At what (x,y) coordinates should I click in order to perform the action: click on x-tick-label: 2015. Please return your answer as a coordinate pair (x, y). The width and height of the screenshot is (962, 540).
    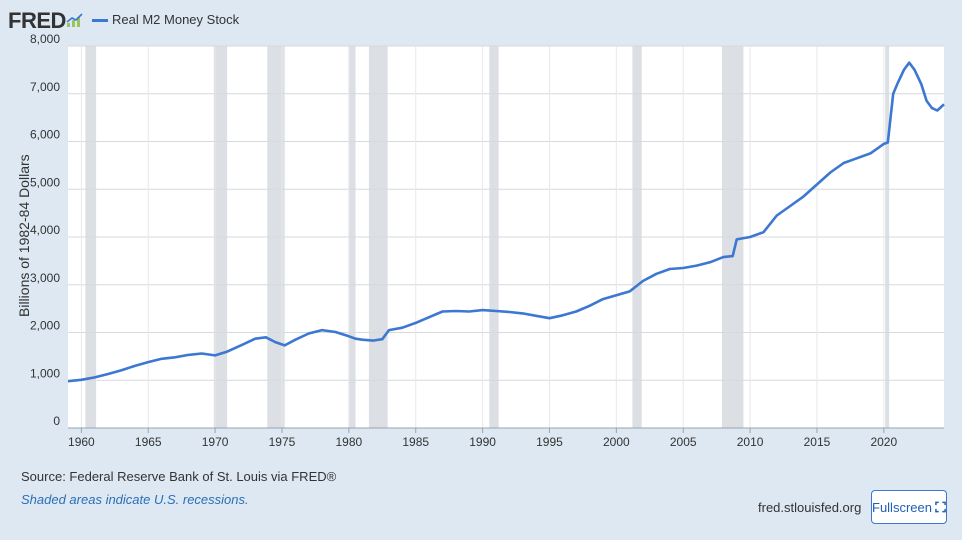
    Looking at the image, I should click on (817, 442).